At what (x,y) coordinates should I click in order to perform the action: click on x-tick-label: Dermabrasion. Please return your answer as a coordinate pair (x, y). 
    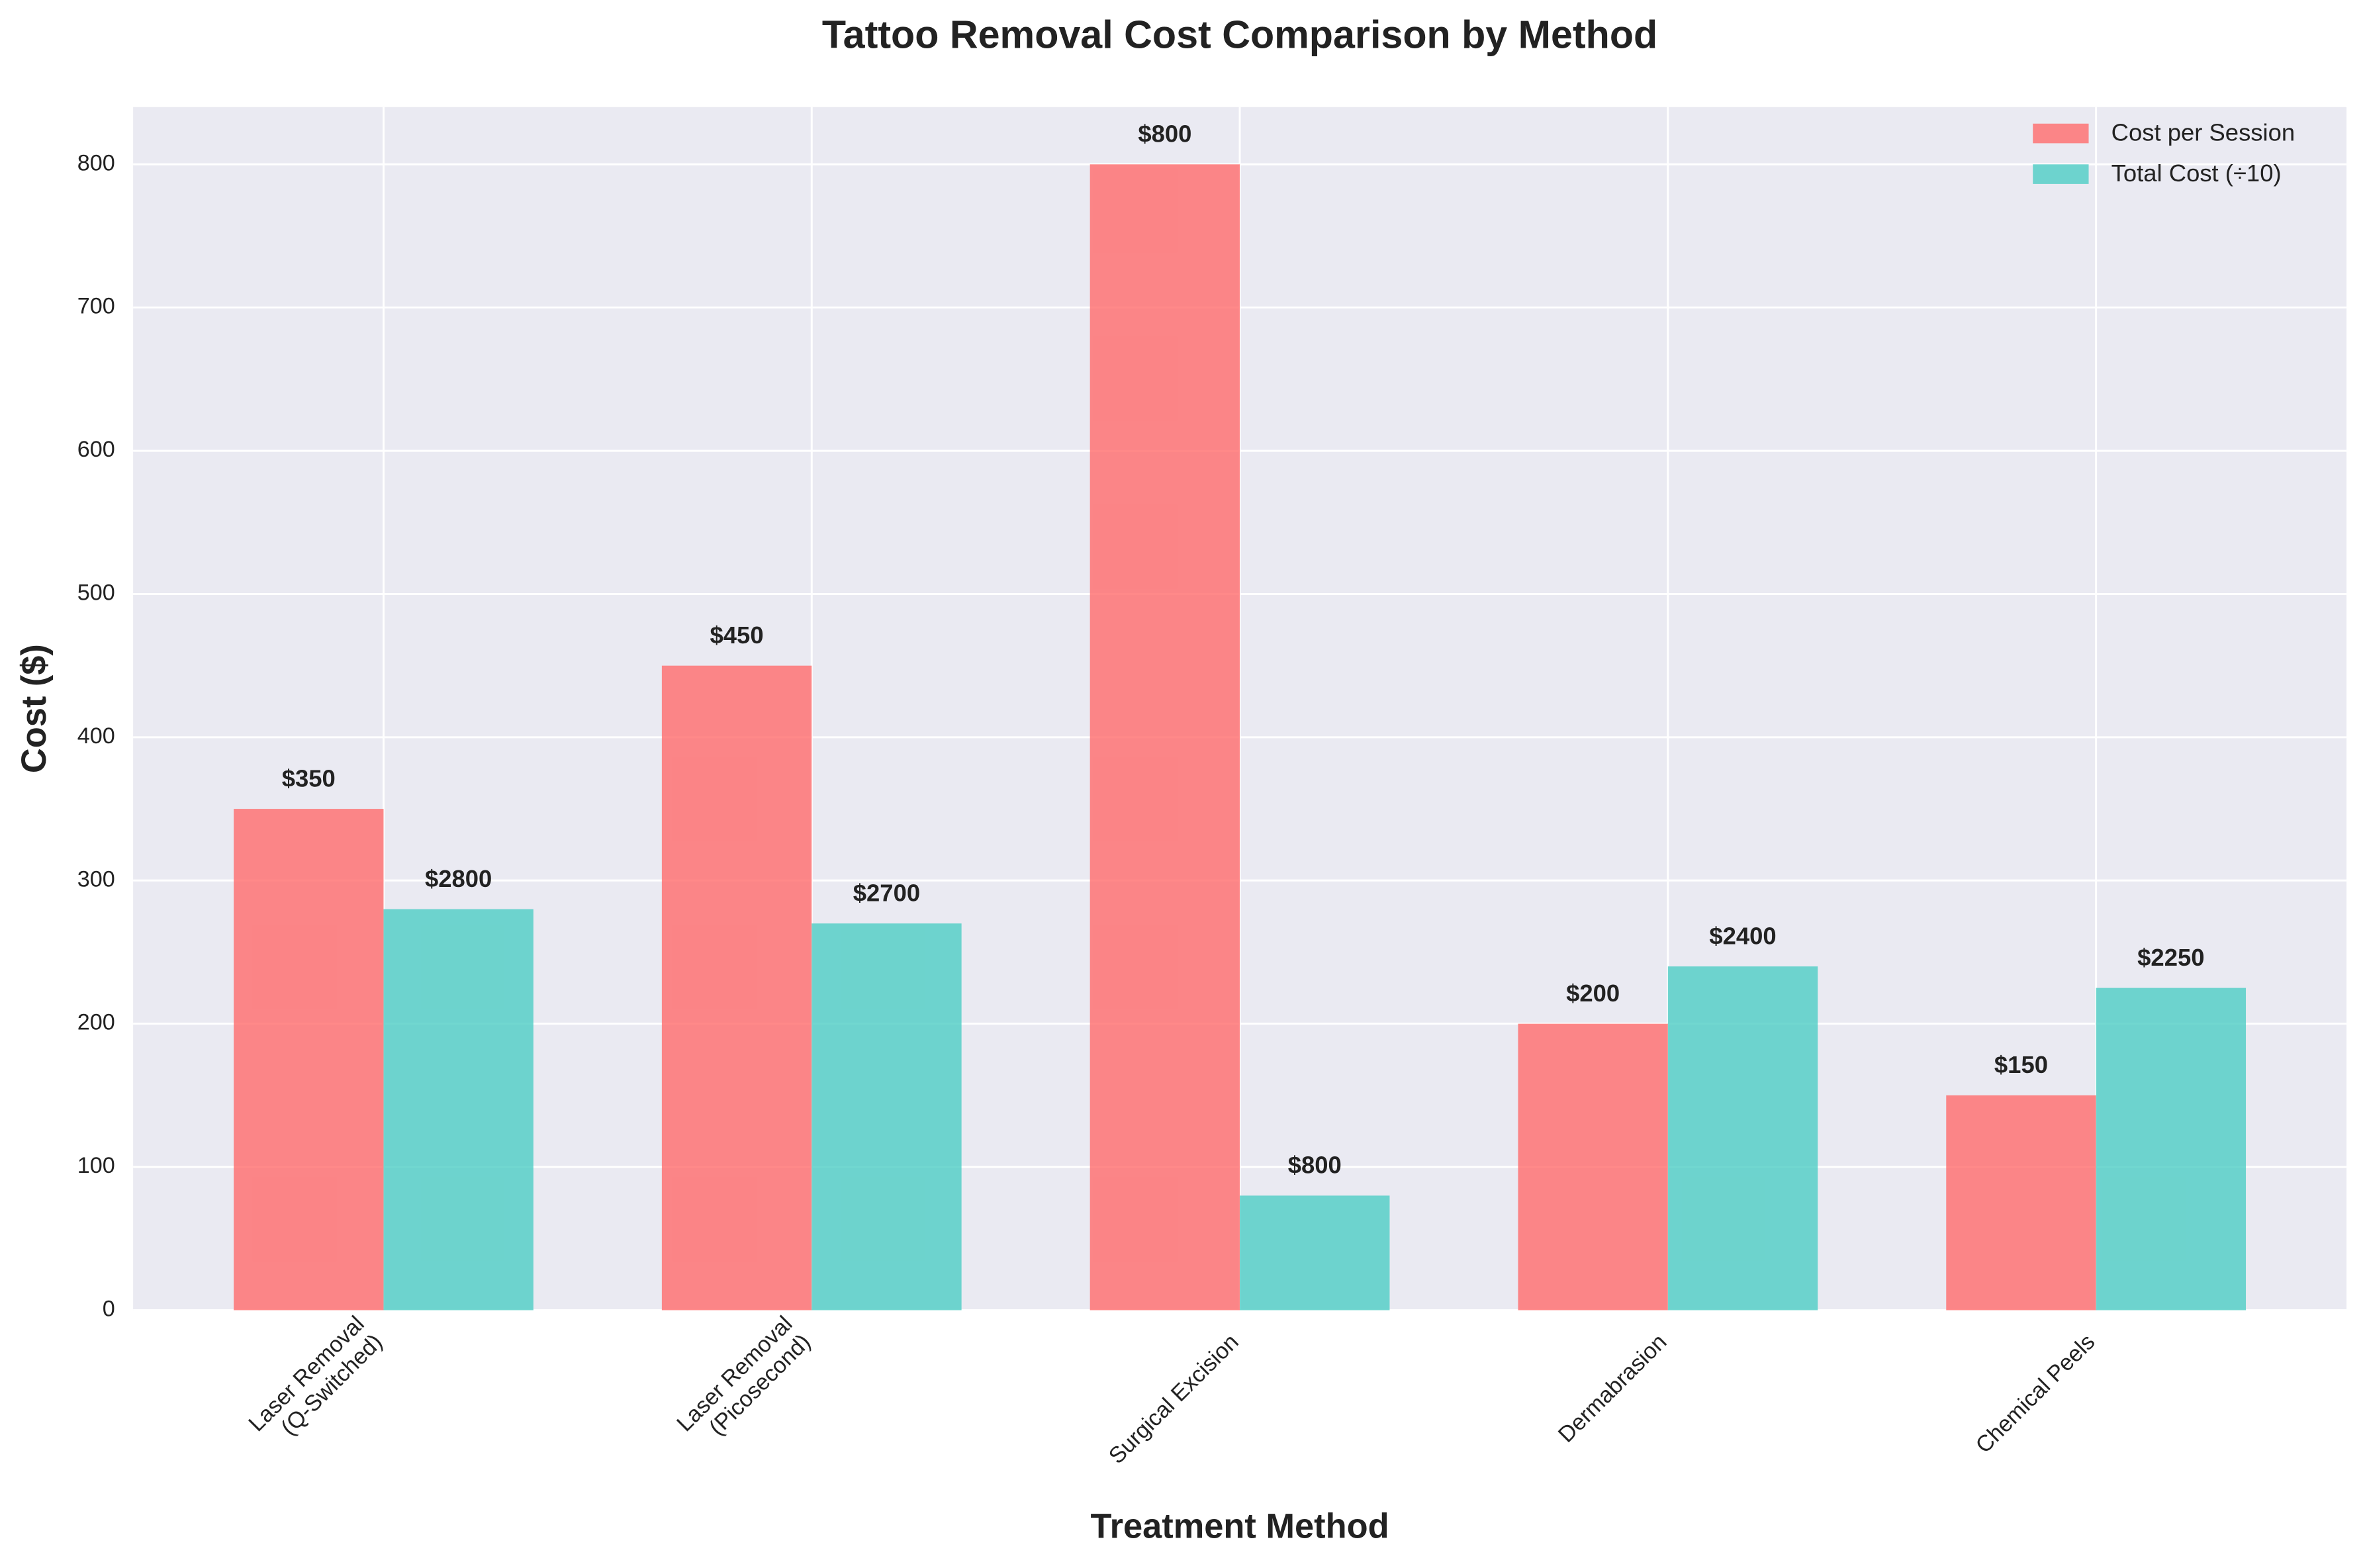
    Looking at the image, I should click on (1612, 1388).